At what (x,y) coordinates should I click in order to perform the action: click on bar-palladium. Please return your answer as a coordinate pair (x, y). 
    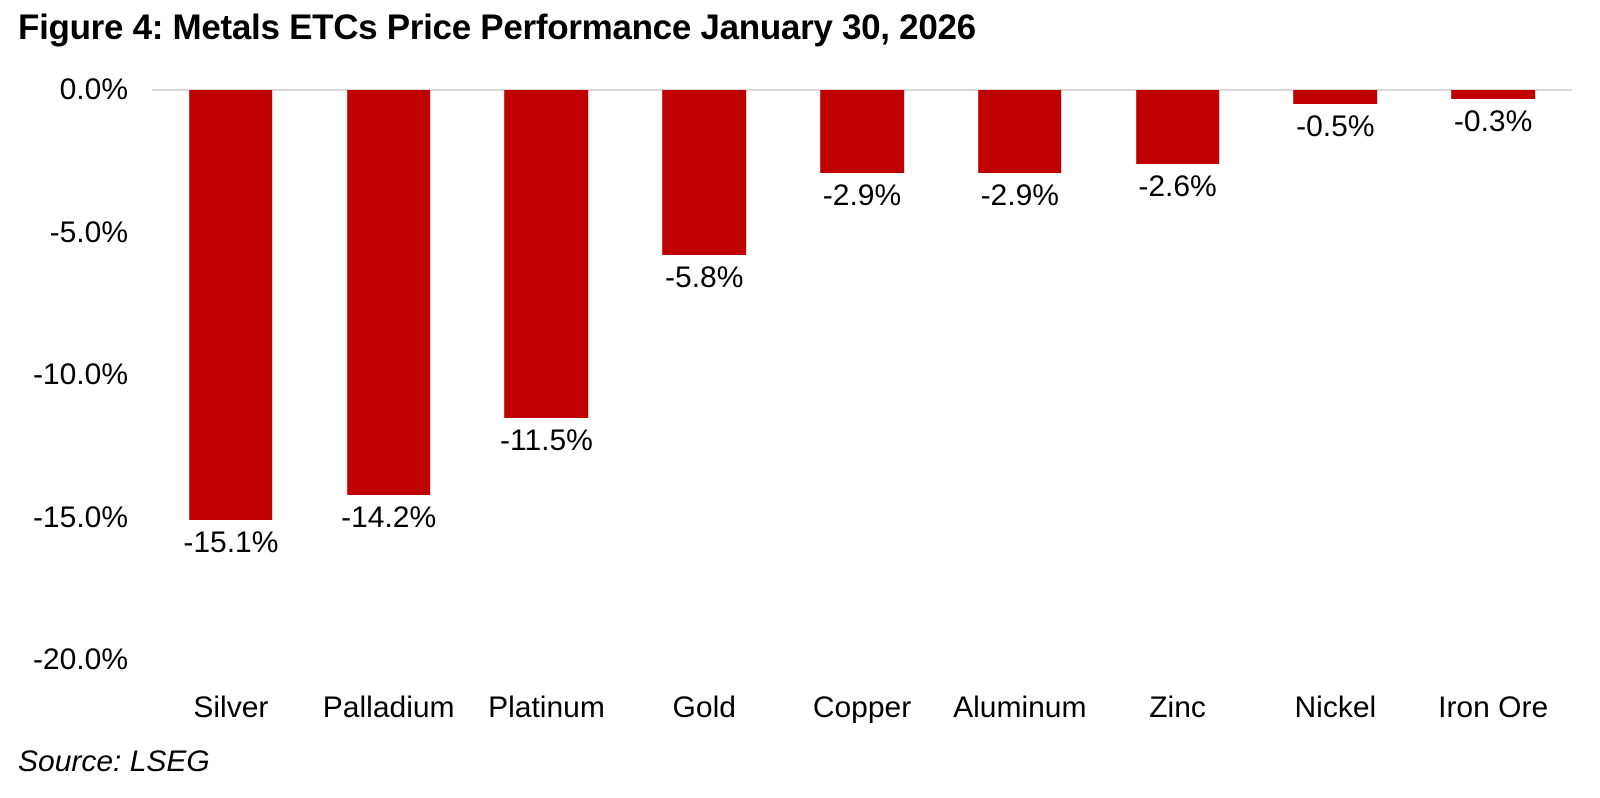
    Looking at the image, I should click on (388, 292).